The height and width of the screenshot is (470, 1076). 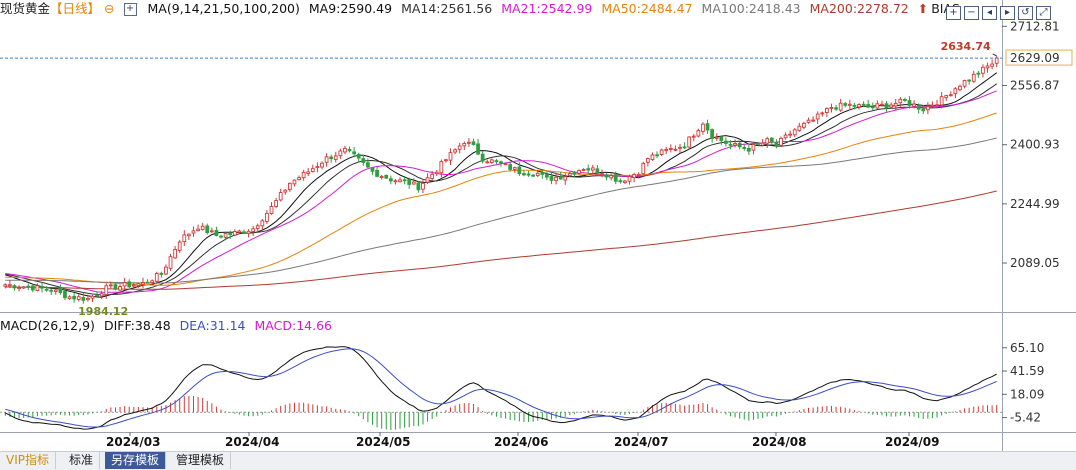 What do you see at coordinates (201, 460) in the screenshot?
I see `tab-manage-template: 管理模板` at bounding box center [201, 460].